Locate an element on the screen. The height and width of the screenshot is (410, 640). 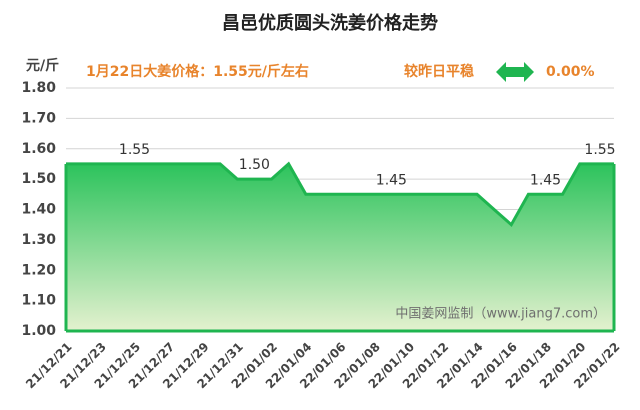
y-tick-label: 1.20 is located at coordinates (38, 270).